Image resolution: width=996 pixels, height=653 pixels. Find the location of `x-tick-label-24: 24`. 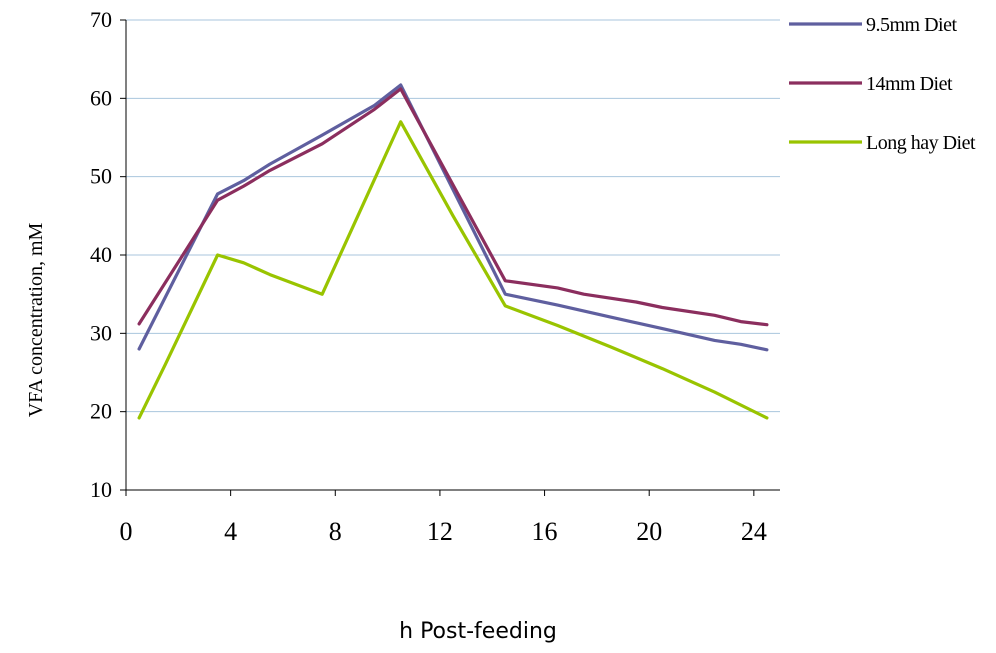

x-tick-label-24: 24 is located at coordinates (754, 531).